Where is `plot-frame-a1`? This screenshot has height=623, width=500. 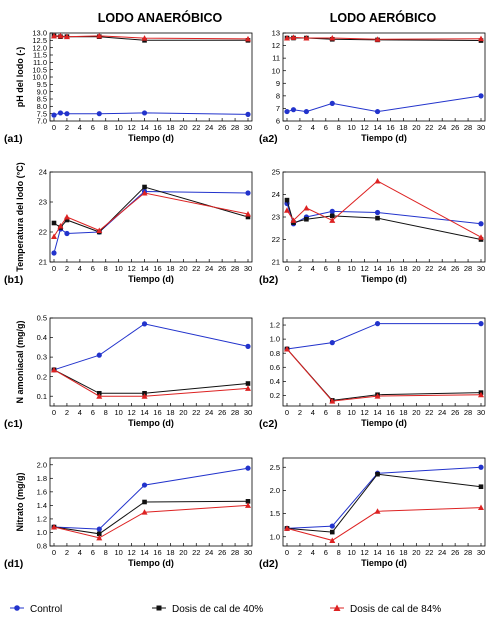 plot-frame-a1 is located at coordinates (151, 77).